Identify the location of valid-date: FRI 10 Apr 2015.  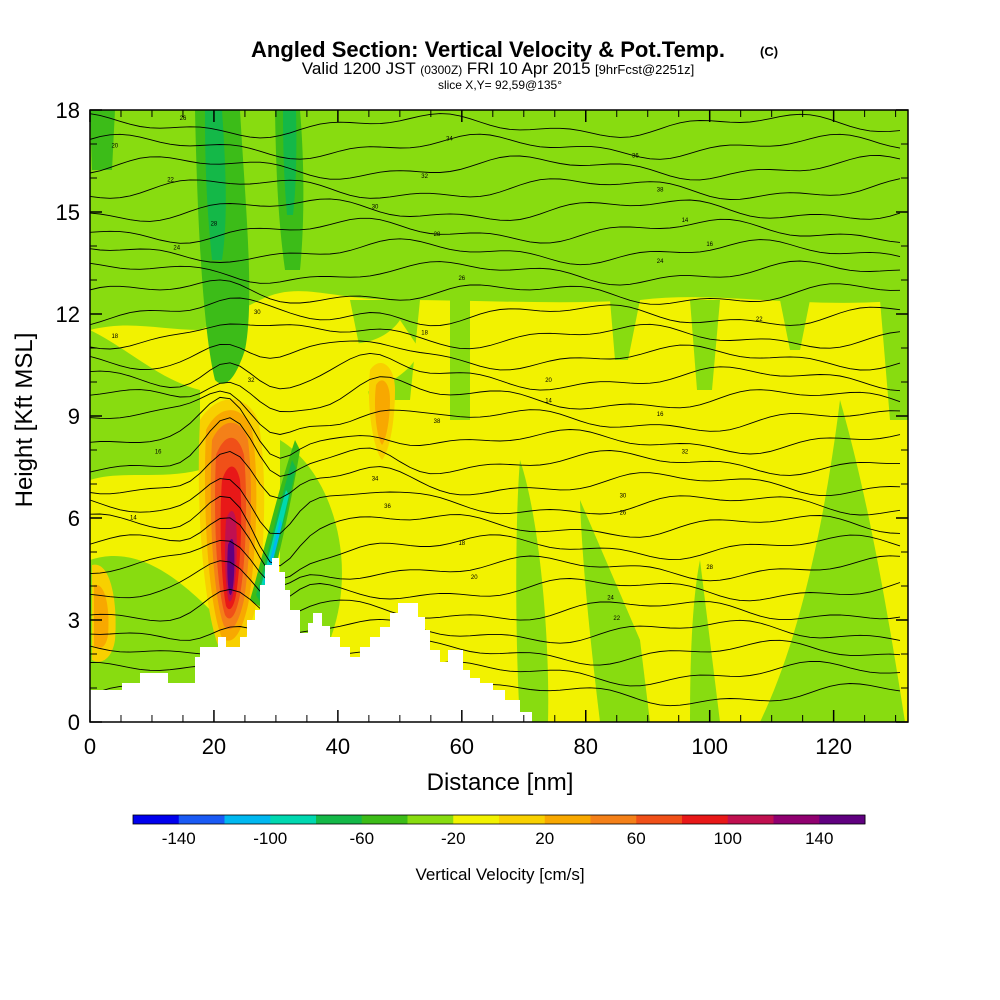
(529, 68).